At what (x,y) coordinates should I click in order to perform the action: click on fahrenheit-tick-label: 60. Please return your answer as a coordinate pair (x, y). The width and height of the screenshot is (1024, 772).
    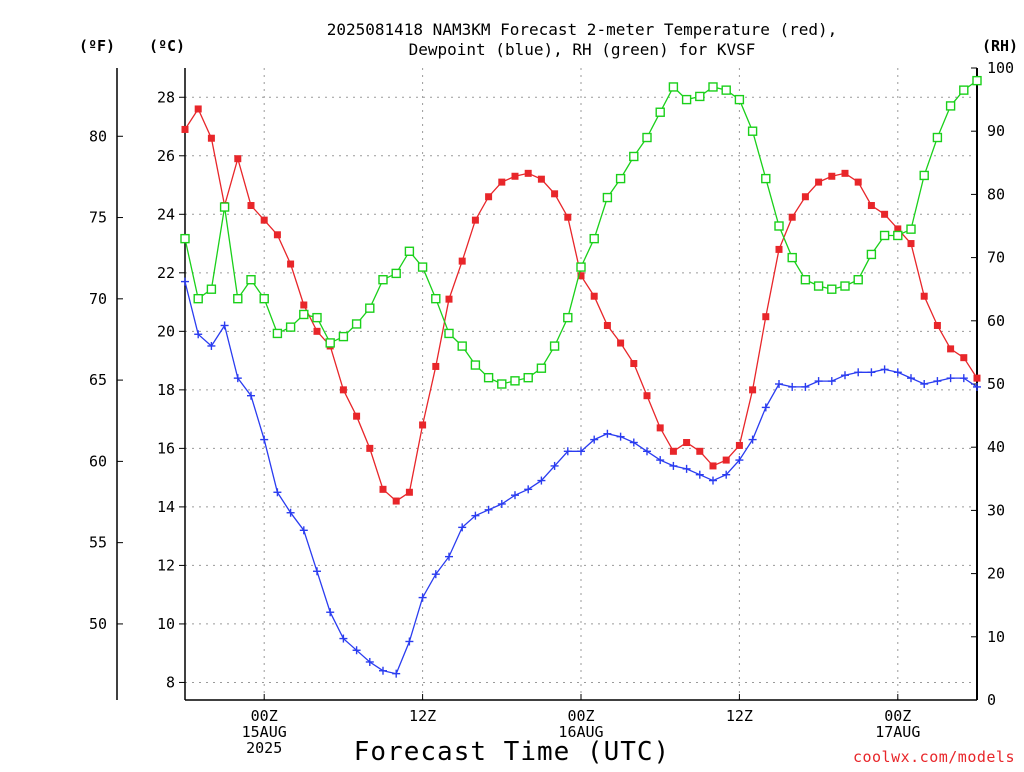
    Looking at the image, I should click on (98, 461).